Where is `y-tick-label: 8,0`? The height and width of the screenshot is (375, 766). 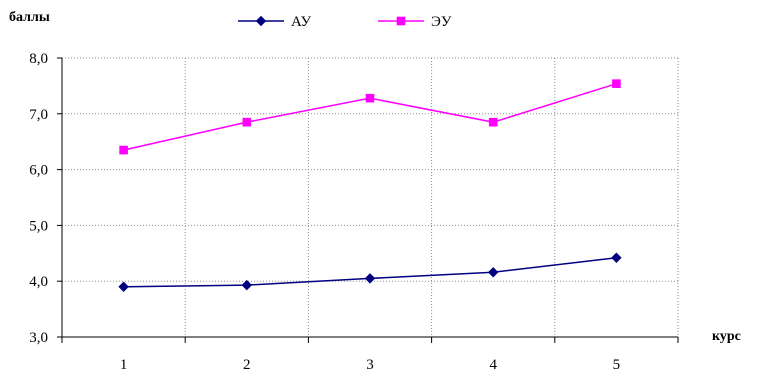 y-tick-label: 8,0 is located at coordinates (38, 59).